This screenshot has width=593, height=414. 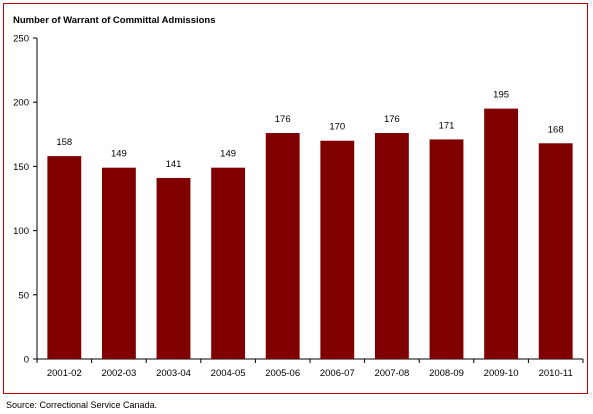 What do you see at coordinates (228, 154) in the screenshot?
I see `data-label-2004-05: 149` at bounding box center [228, 154].